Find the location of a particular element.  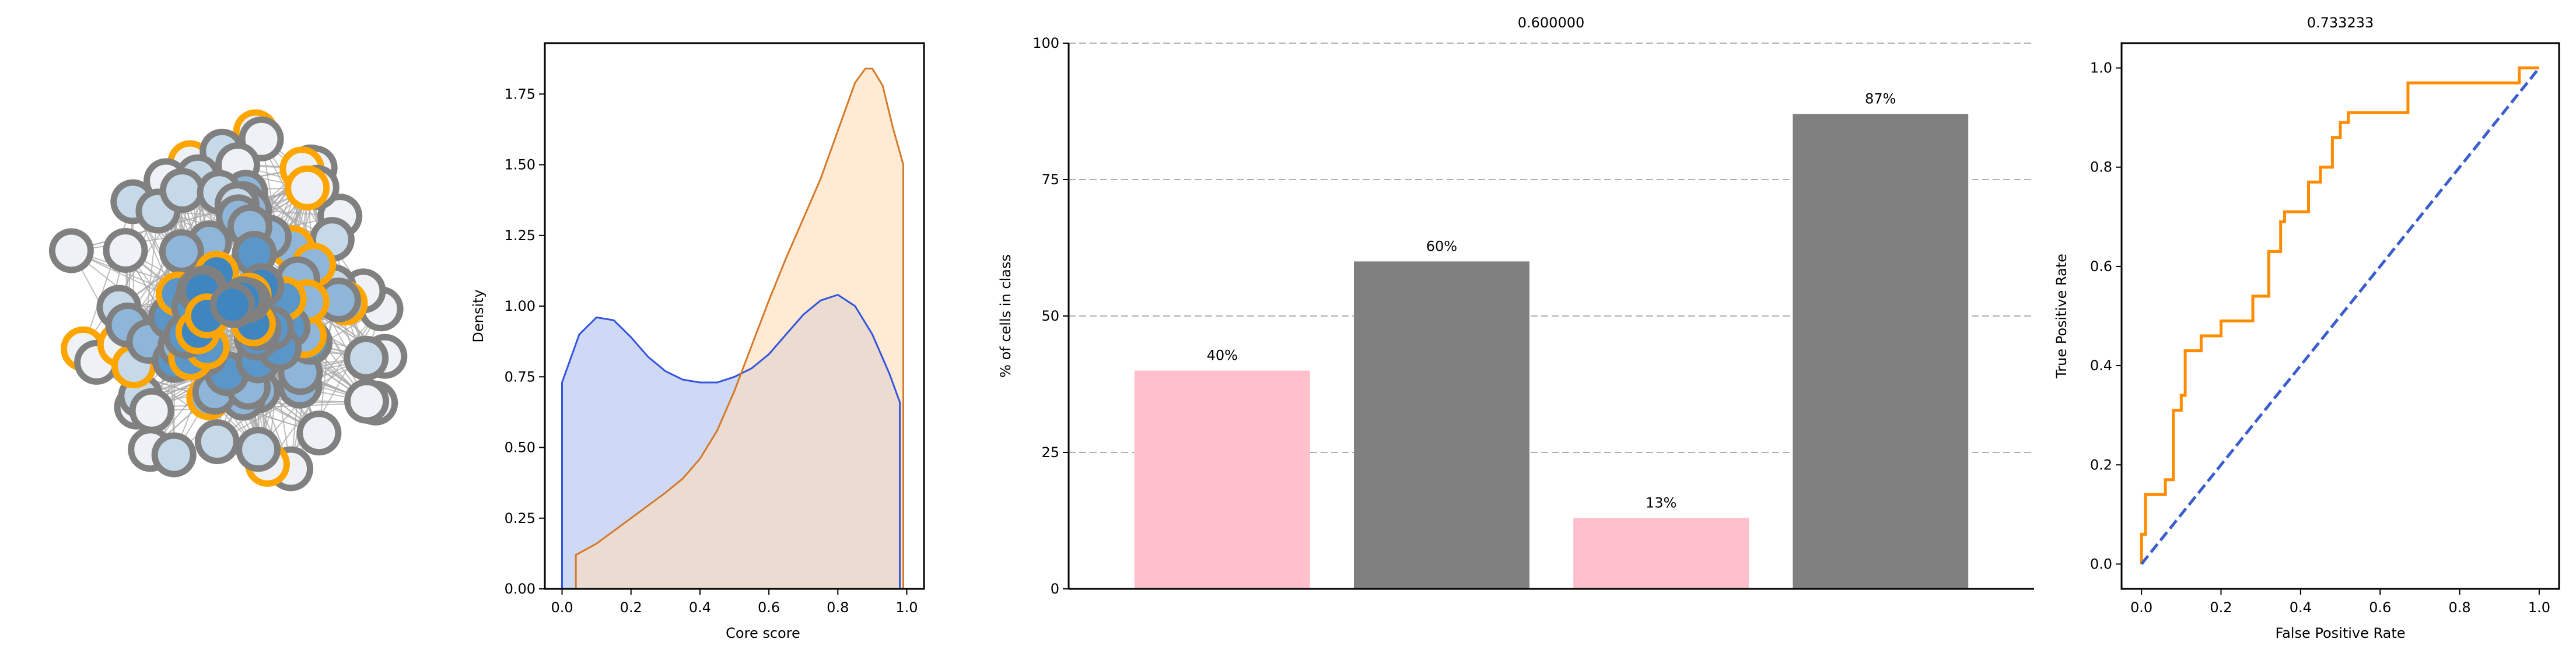

density-y-tick-label: 1.50 is located at coordinates (520, 165).